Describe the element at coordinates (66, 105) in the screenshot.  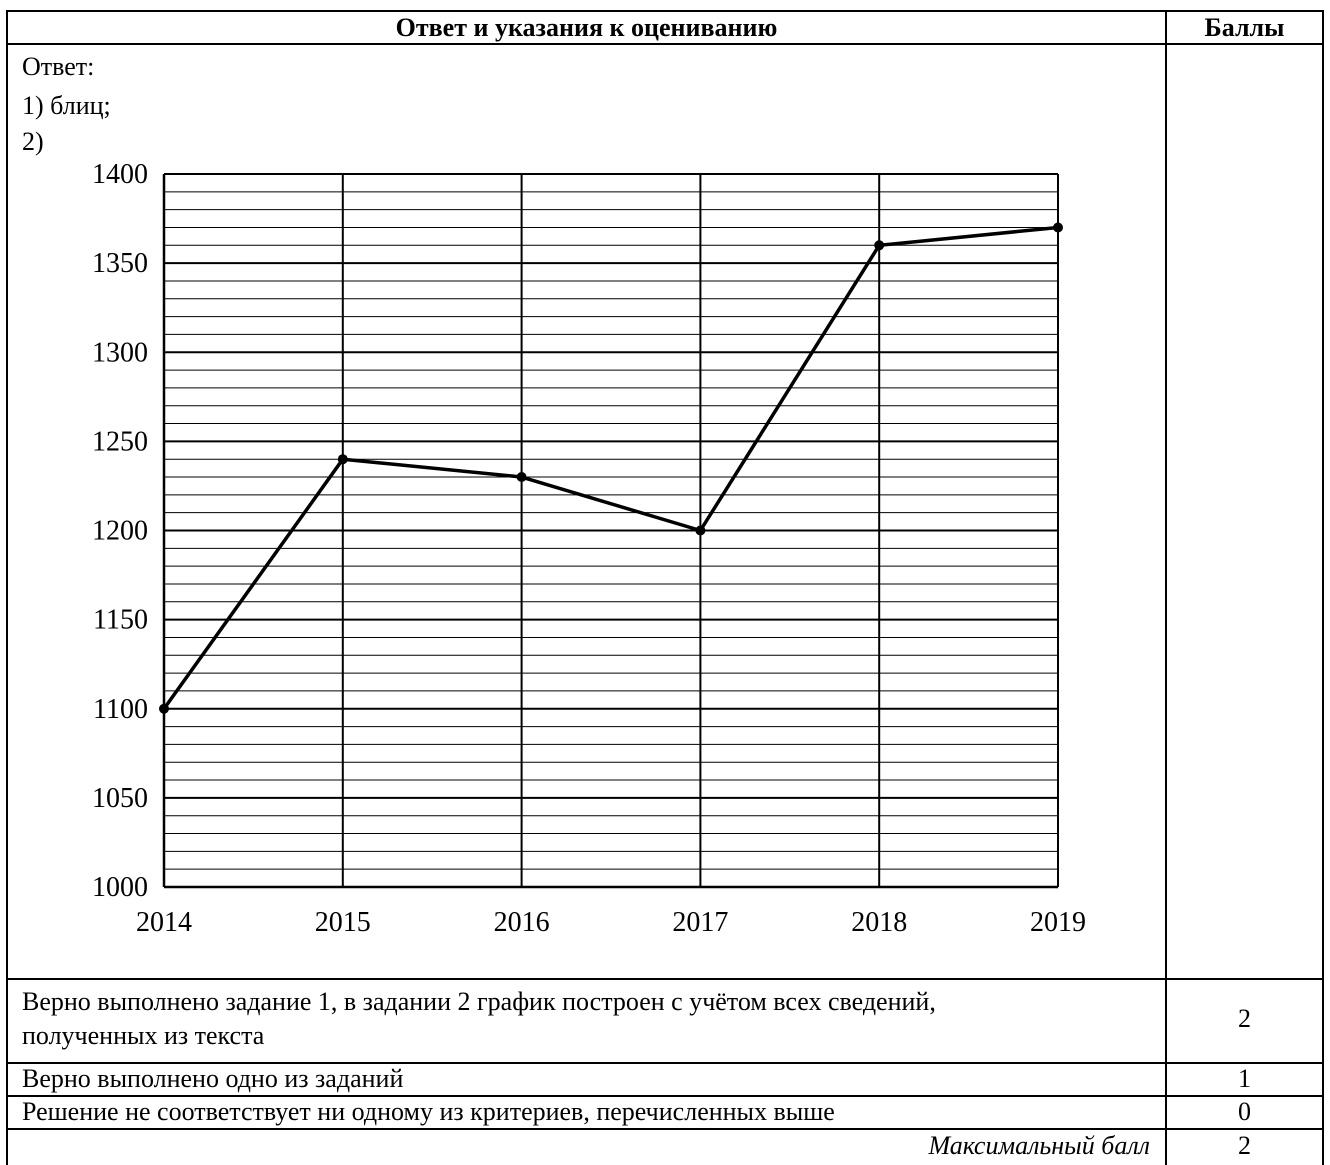
I see `answer-item-1: 1) блиц;` at that location.